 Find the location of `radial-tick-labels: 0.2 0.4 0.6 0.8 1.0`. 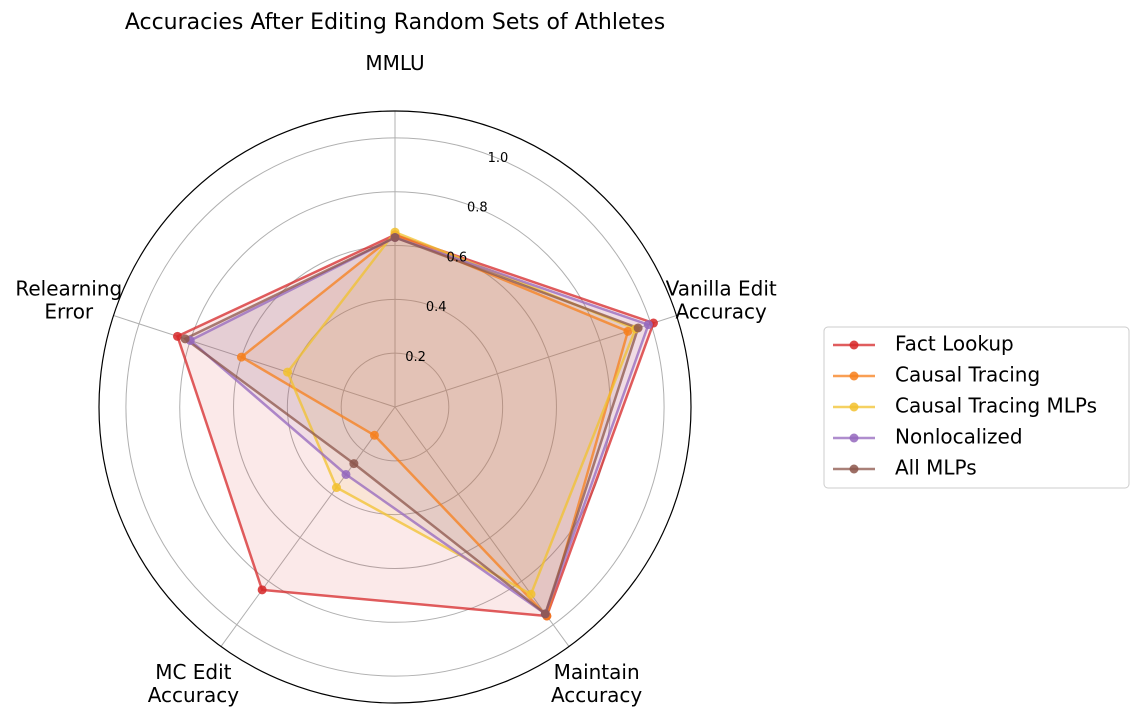

radial-tick-labels: 0.2 0.4 0.6 0.8 1.0 is located at coordinates (456, 258).